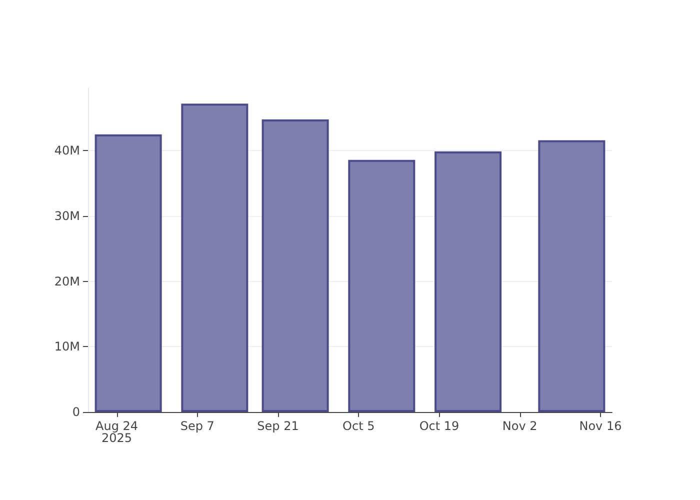 This screenshot has height=500, width=700. Describe the element at coordinates (520, 426) in the screenshot. I see `x-tick-label: Nov 2` at that location.